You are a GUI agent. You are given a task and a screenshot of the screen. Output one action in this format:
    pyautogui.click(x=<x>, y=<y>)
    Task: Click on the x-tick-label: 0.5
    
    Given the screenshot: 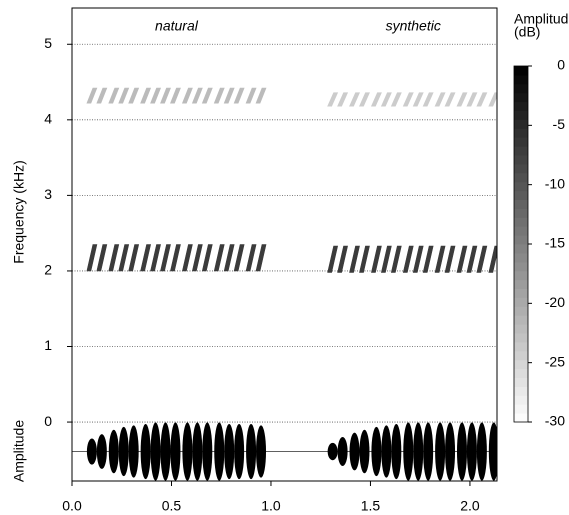 What is the action you would take?
    pyautogui.click(x=172, y=506)
    